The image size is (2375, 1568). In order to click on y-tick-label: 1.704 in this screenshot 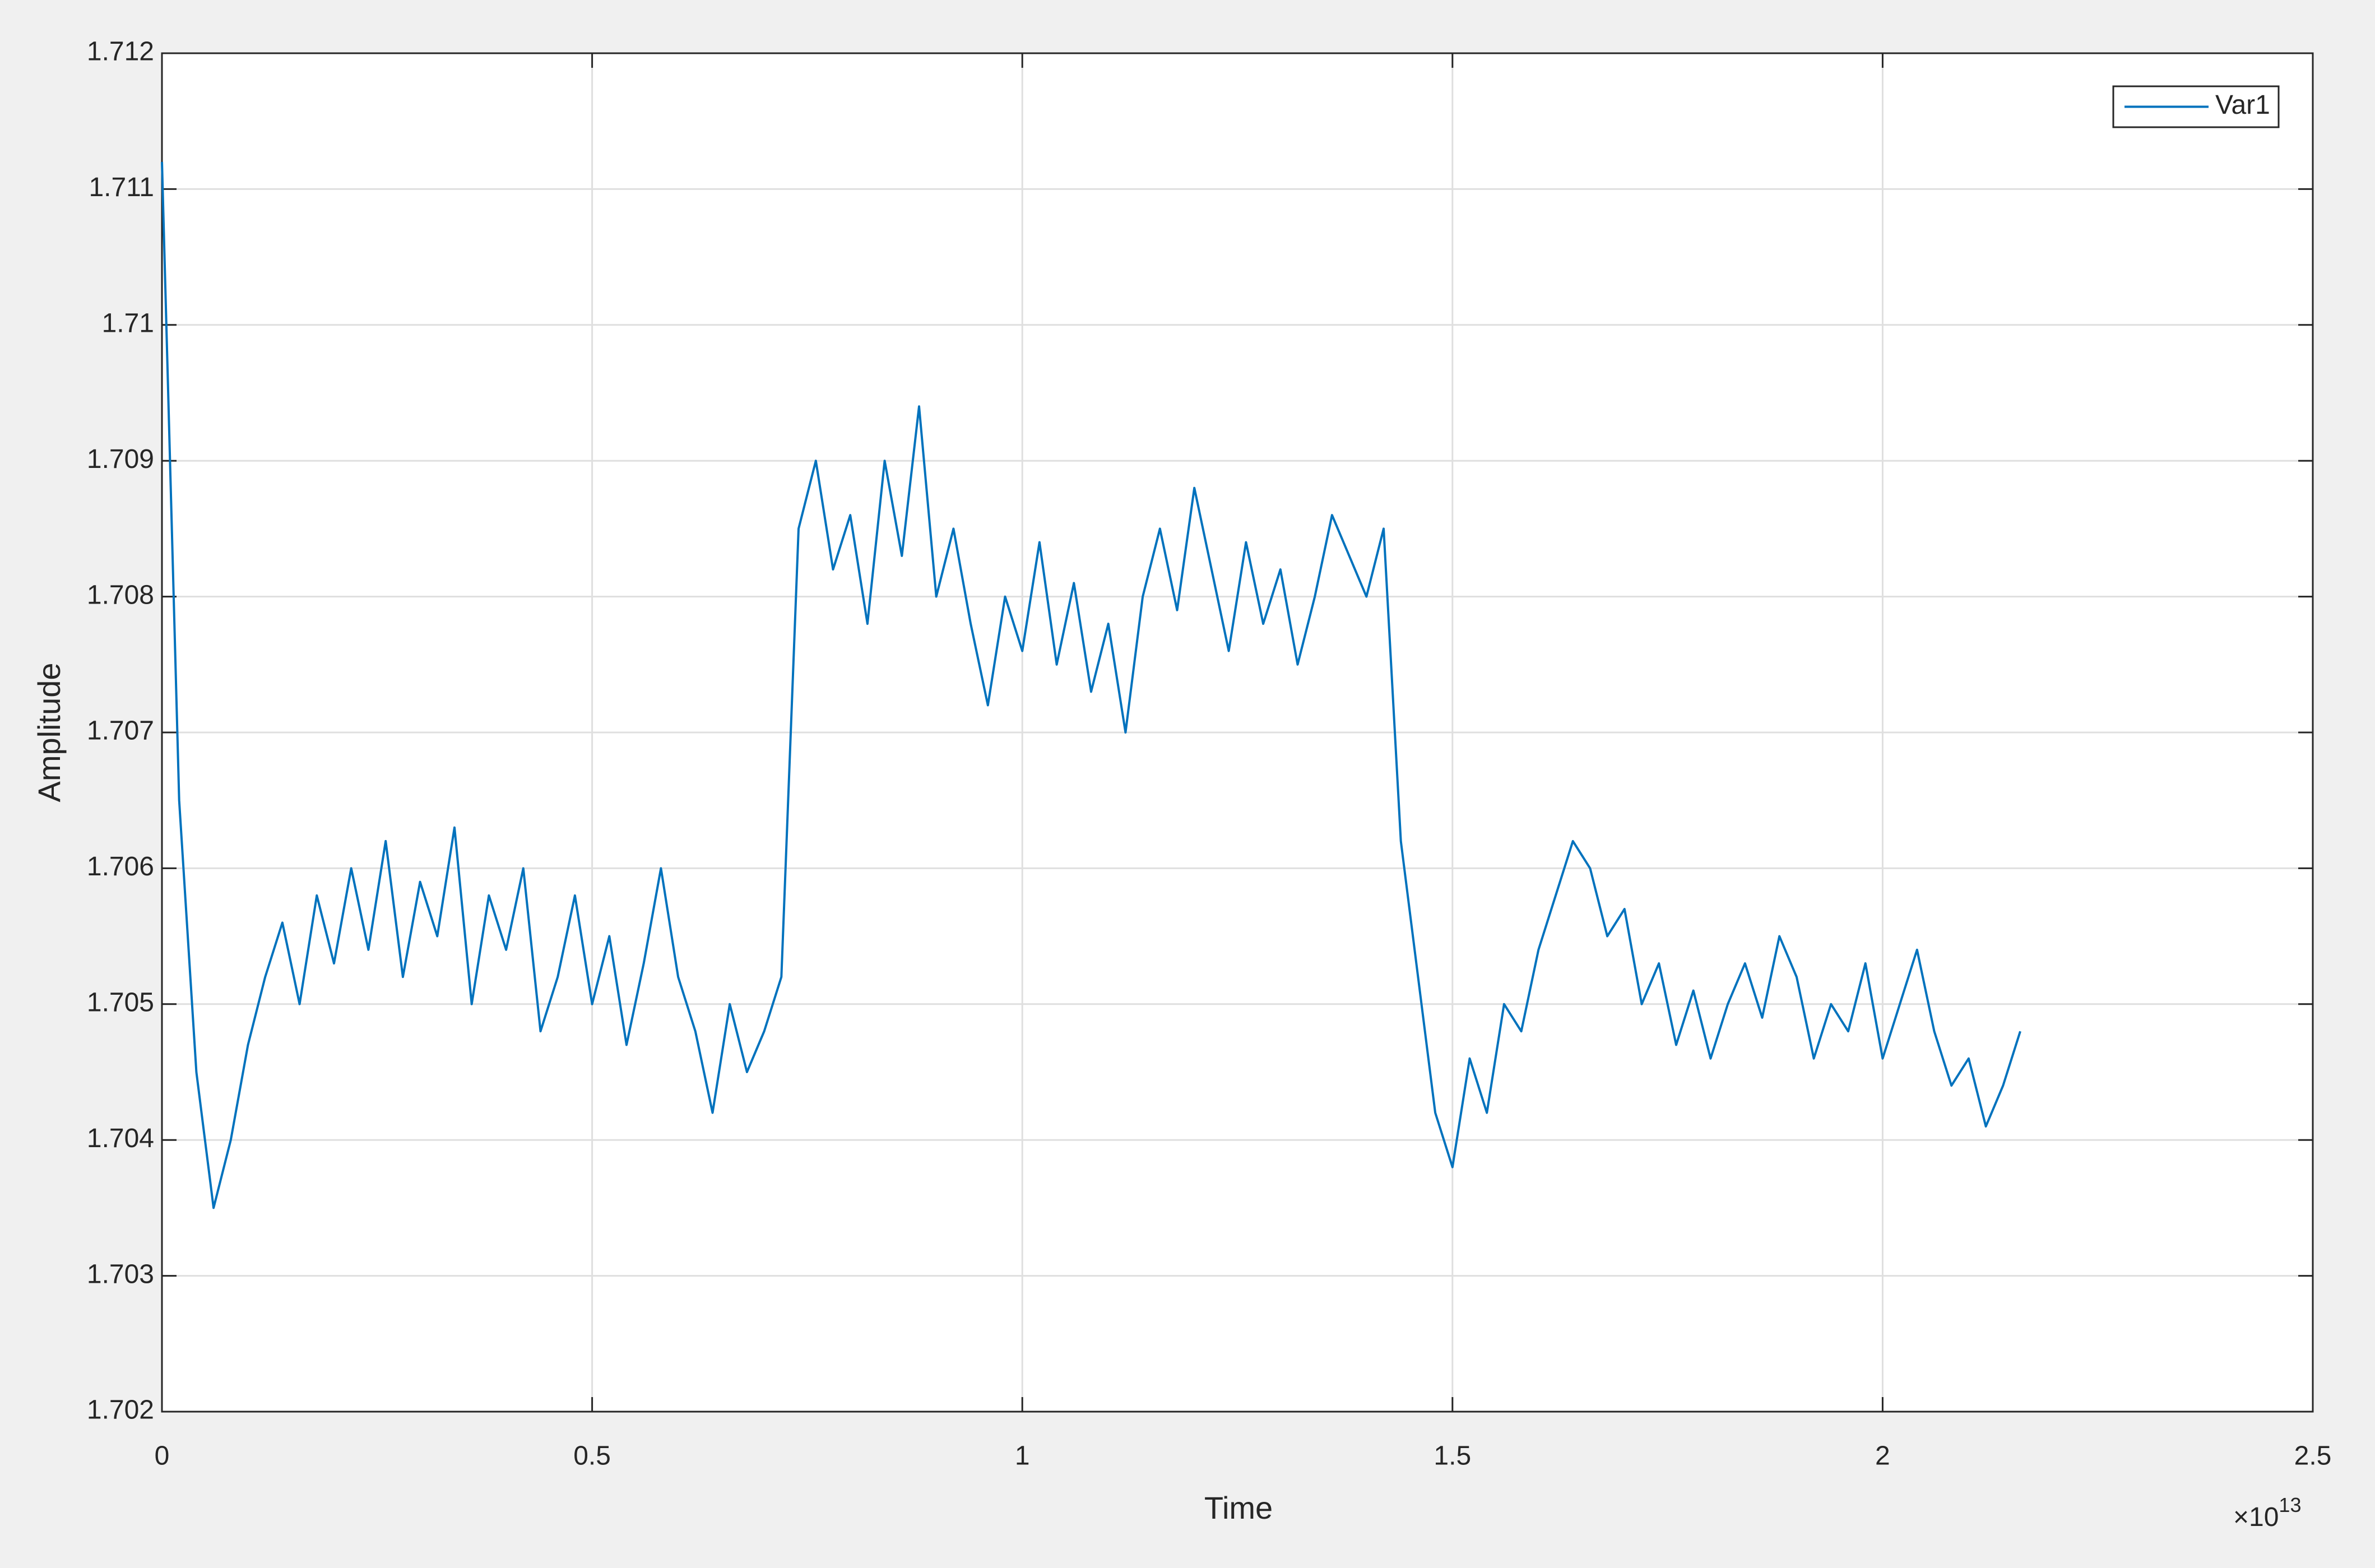, I will do `click(120, 1138)`.